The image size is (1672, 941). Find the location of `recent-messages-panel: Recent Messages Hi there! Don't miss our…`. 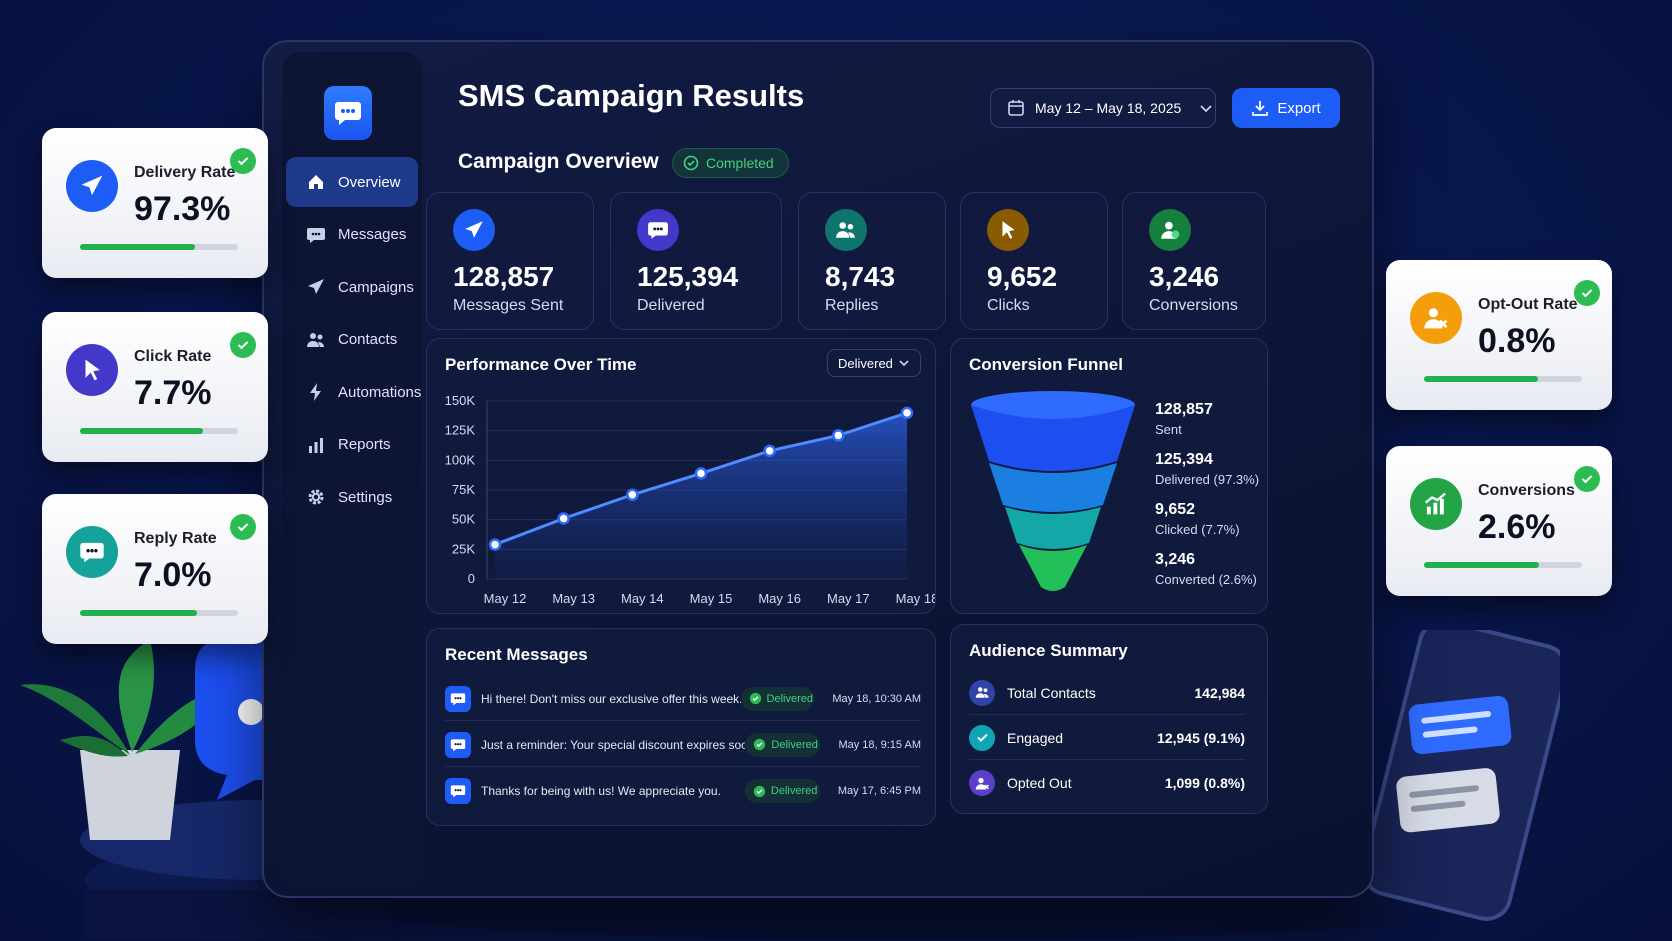

recent-messages-panel: Recent Messages Hi there! Don't miss our… is located at coordinates (681, 727).